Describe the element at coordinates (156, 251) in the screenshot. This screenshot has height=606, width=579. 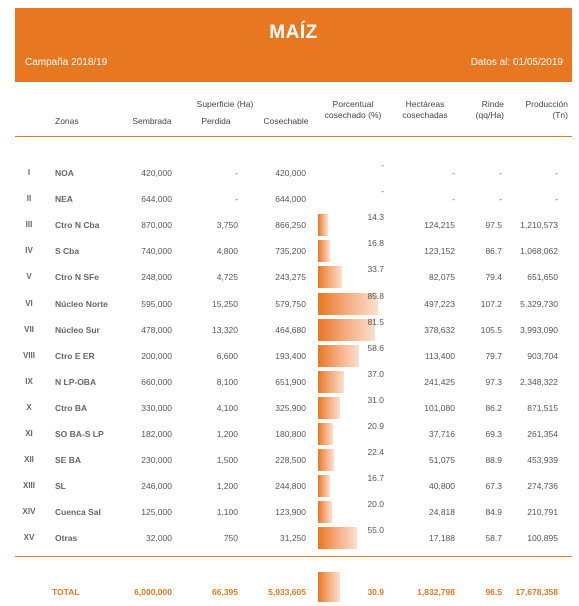
I see `sembrada-value: 740,000` at that location.